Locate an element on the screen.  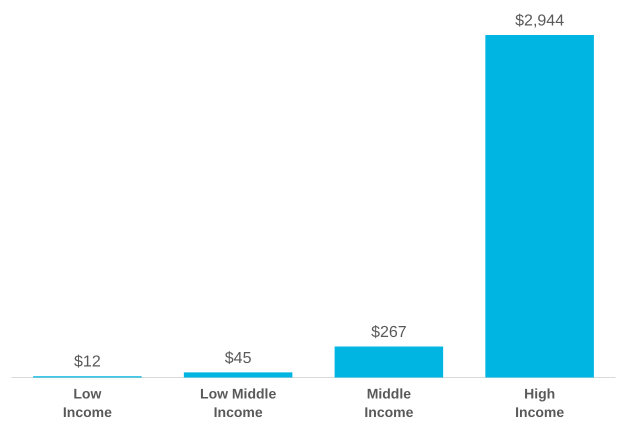
data-label: $2,944 is located at coordinates (539, 21).